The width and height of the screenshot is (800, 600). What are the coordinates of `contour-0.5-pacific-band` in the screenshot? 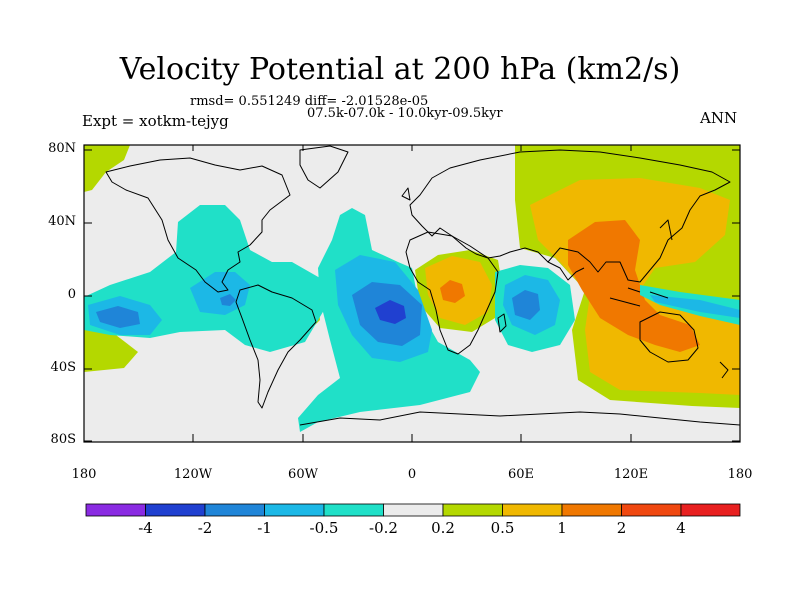 It's located at (695, 306).